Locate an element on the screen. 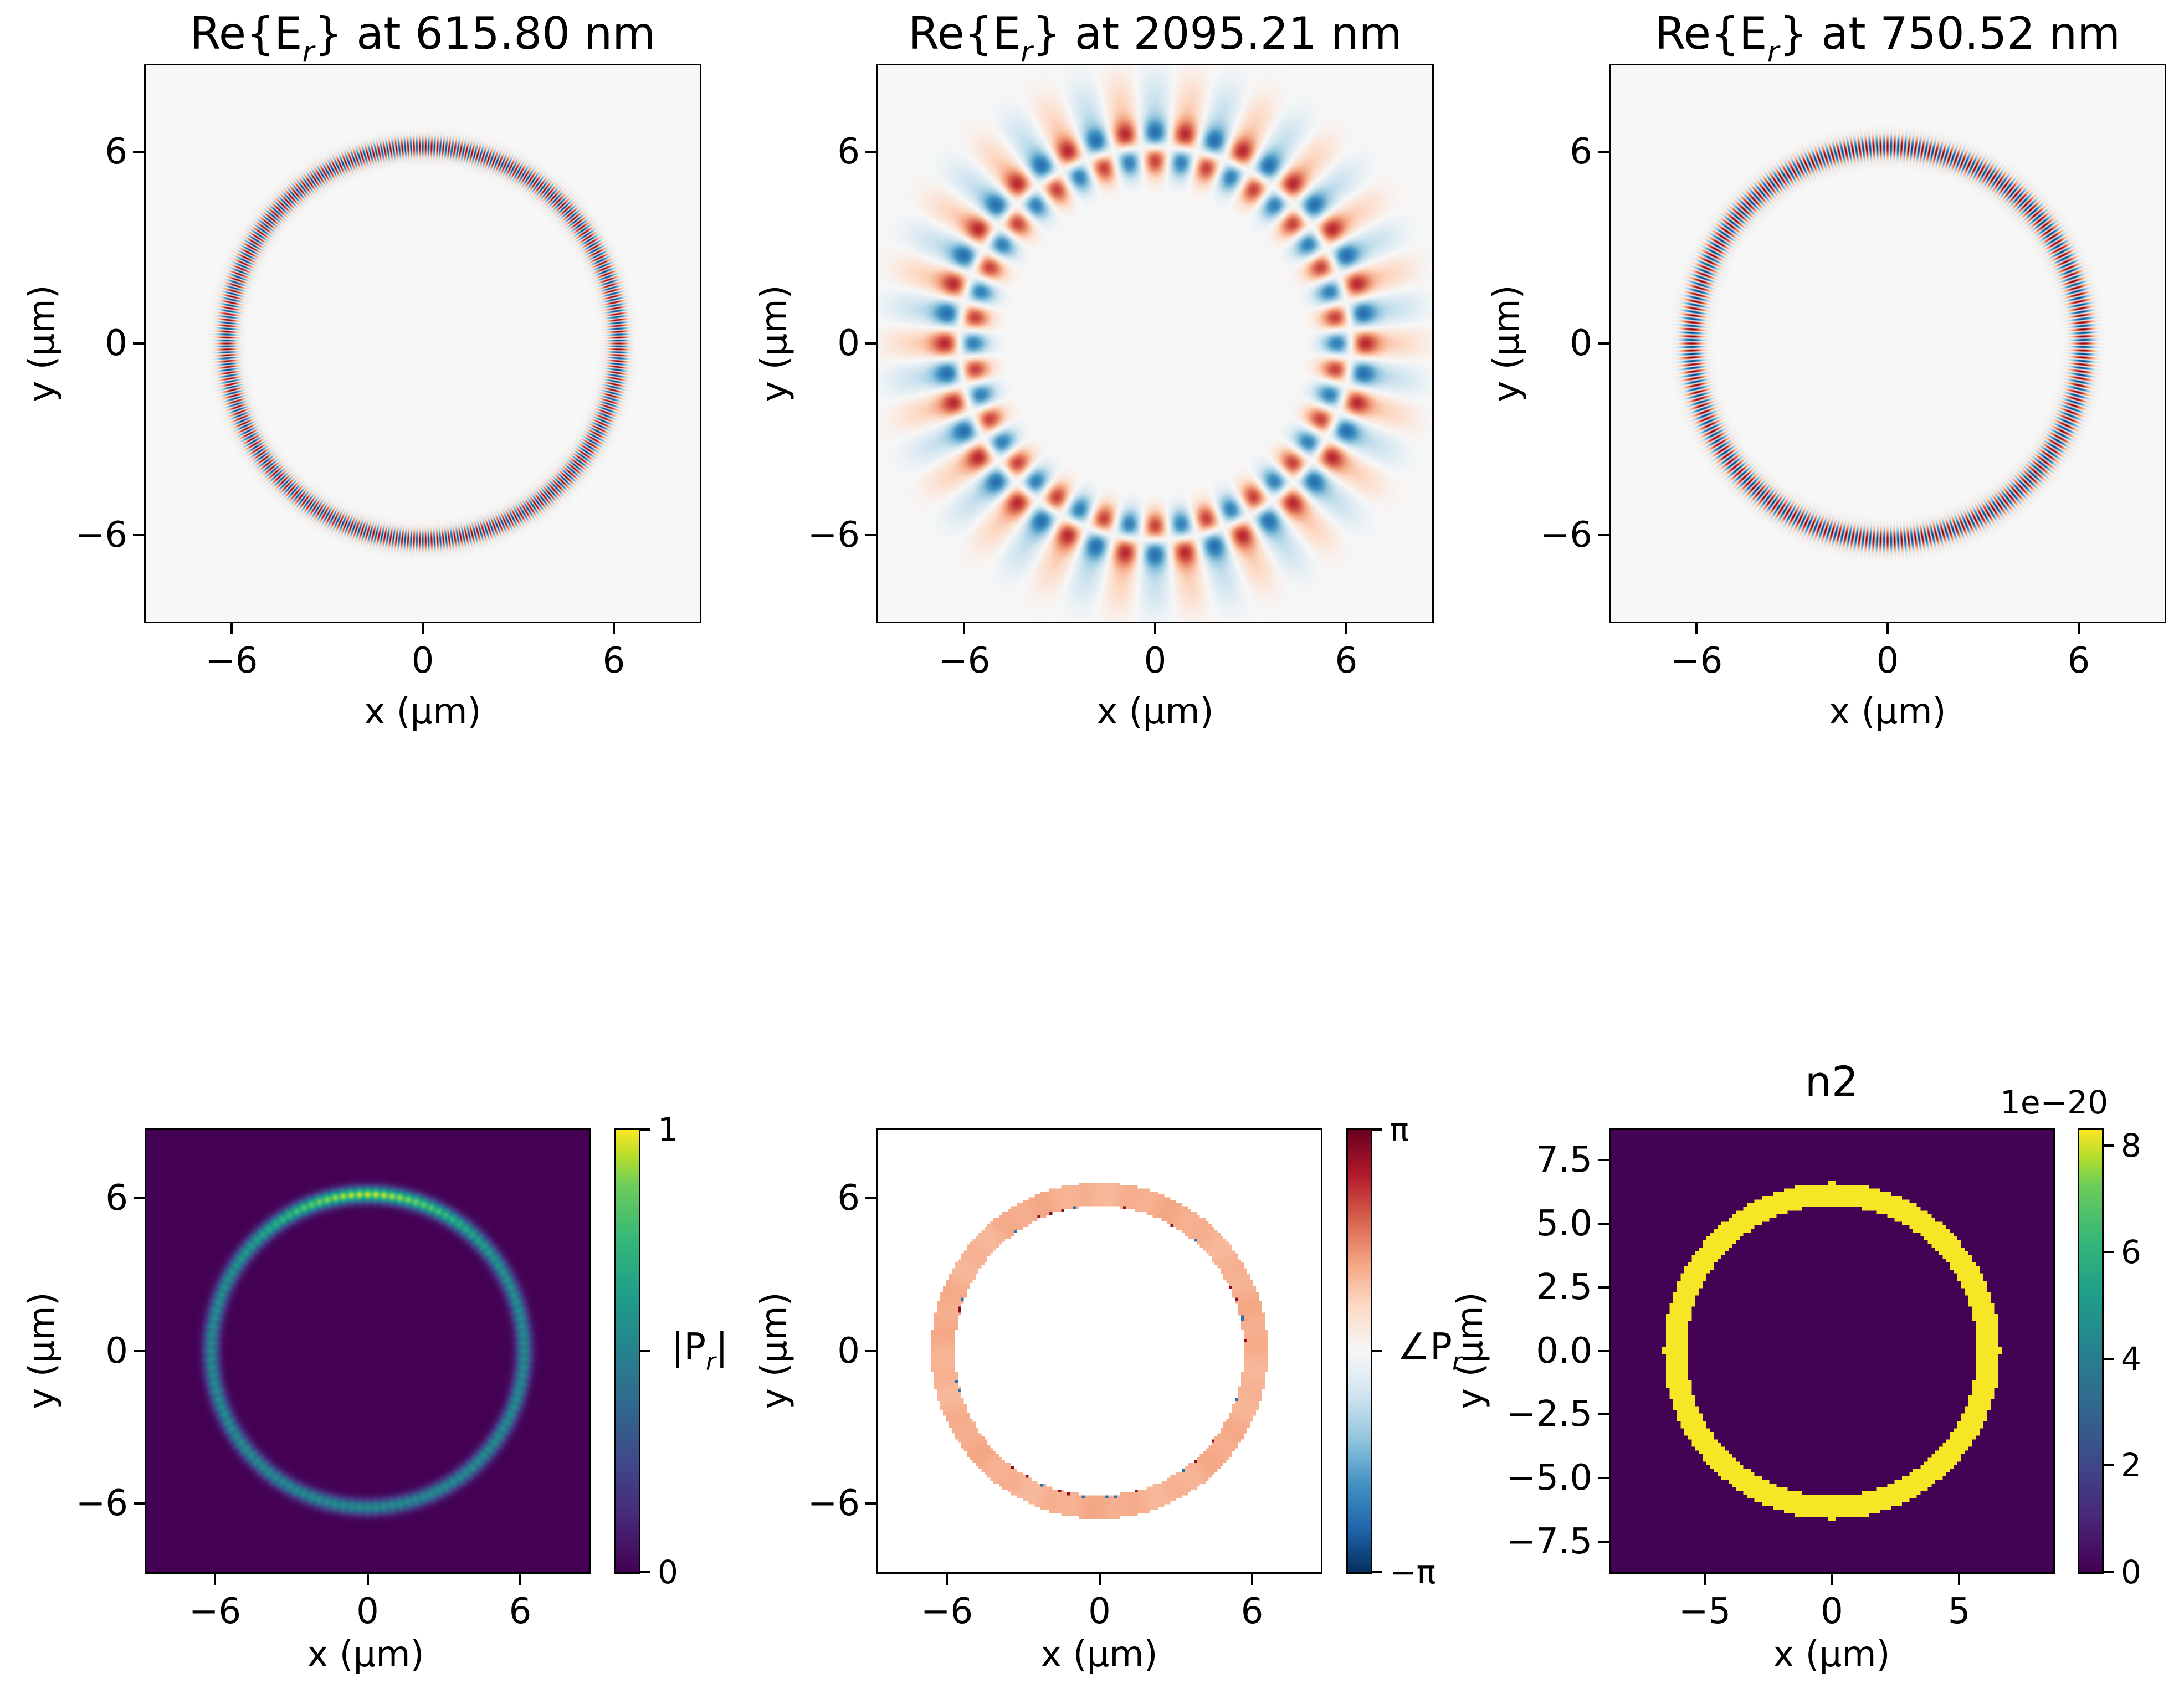  er-750-heatmap is located at coordinates (1888, 343).